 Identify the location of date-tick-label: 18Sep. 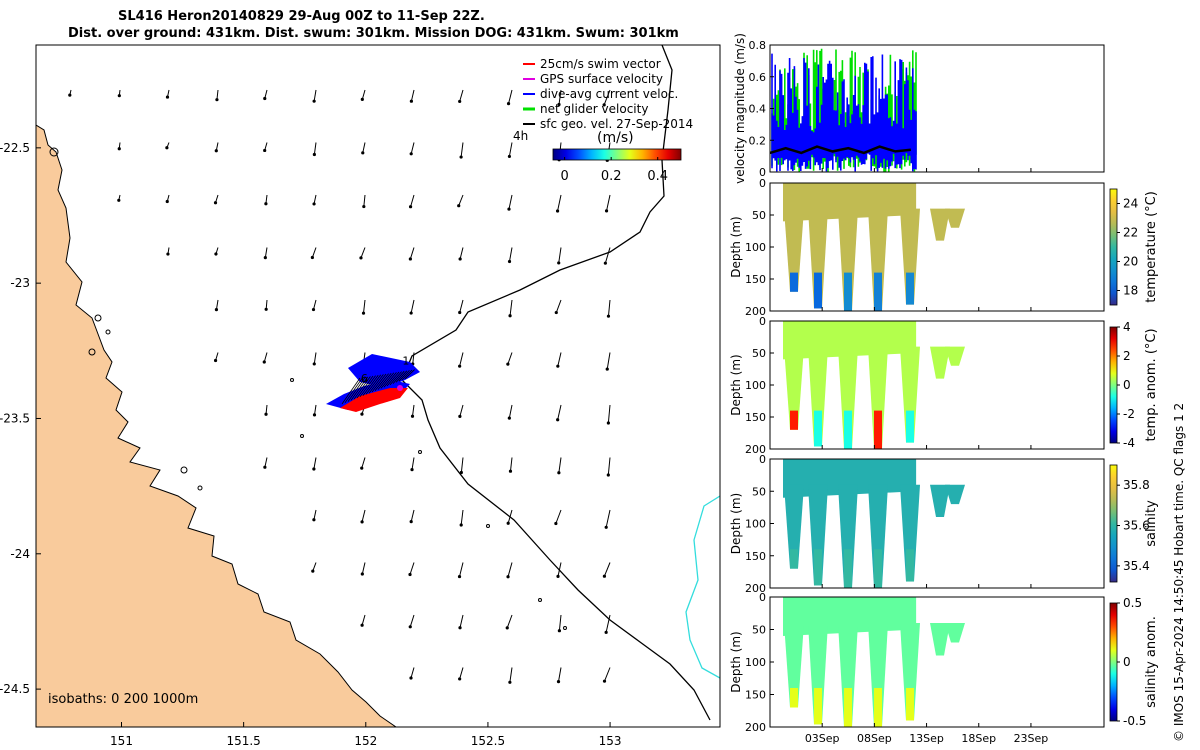
(978, 738).